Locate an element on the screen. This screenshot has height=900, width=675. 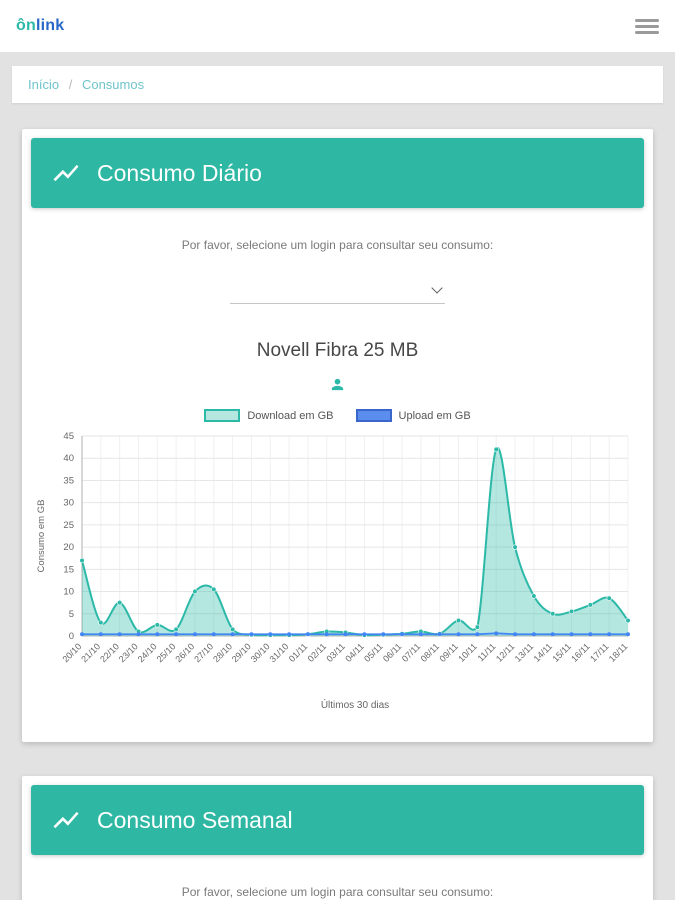
svg-text: 24/10 is located at coordinates (146, 652).